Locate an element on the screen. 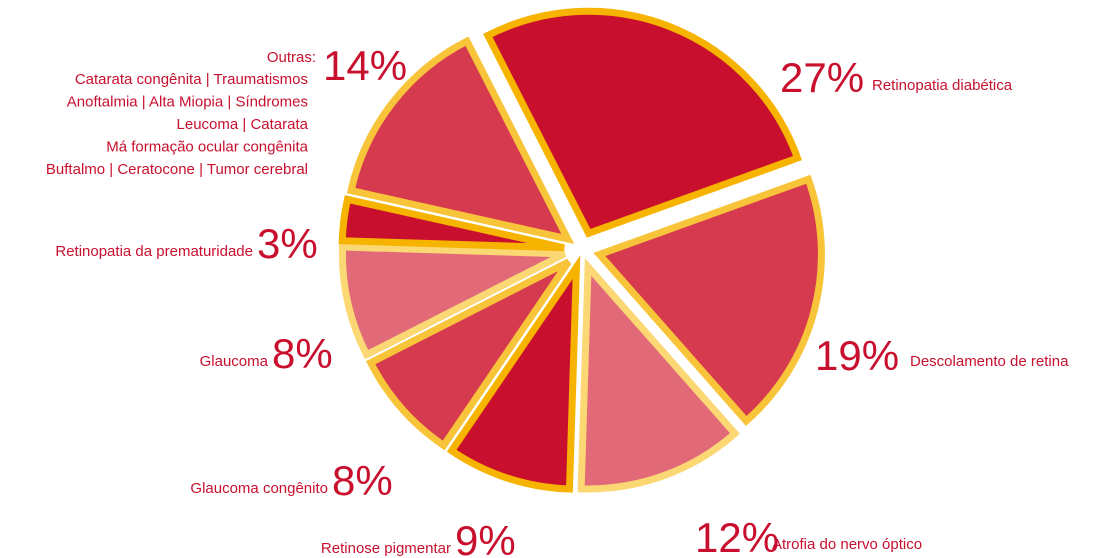  category-label: Outras: is located at coordinates (291, 57).